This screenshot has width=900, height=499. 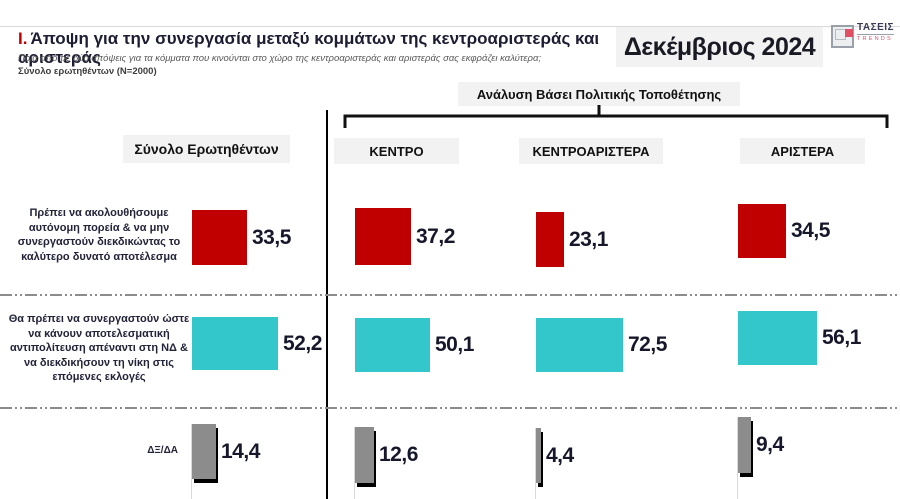 What do you see at coordinates (560, 455) in the screenshot?
I see `bar-value-label: 4,4` at bounding box center [560, 455].